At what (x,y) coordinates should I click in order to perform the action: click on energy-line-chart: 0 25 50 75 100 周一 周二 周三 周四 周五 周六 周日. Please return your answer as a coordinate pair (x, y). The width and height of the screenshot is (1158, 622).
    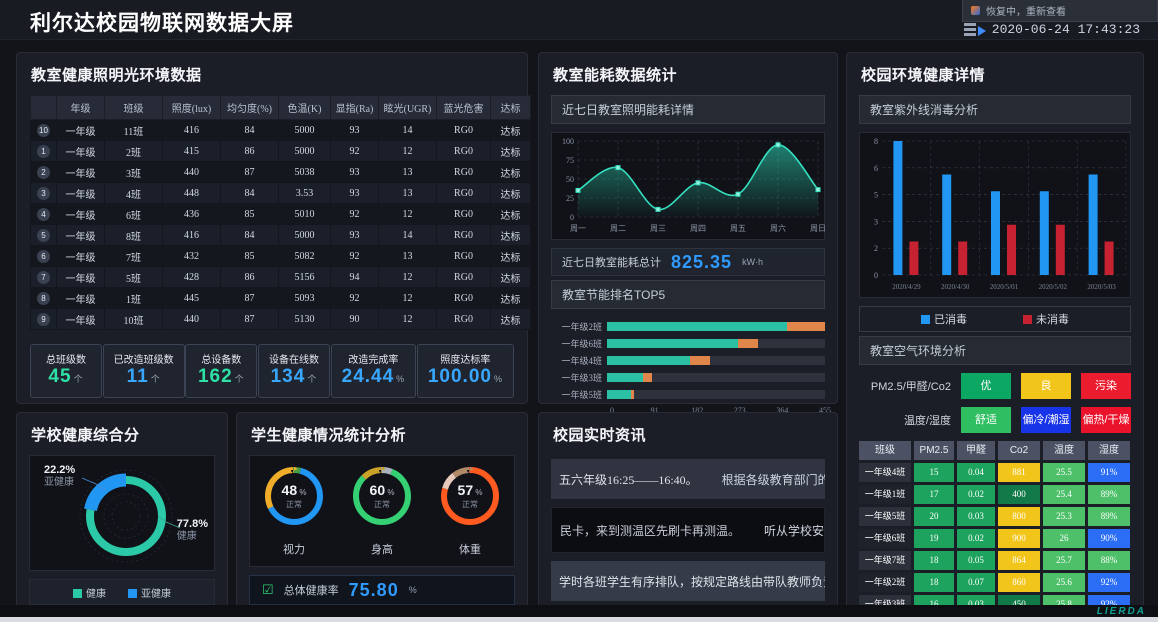
    Looking at the image, I should click on (688, 186).